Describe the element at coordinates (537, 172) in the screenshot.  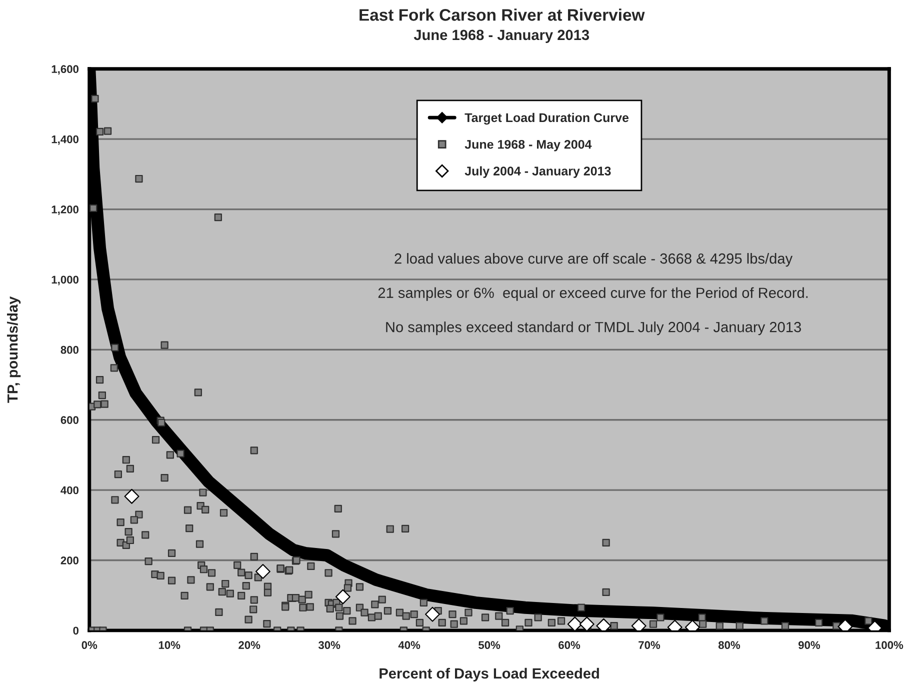
I see `legend-label: July 2004 - January 2013` at that location.